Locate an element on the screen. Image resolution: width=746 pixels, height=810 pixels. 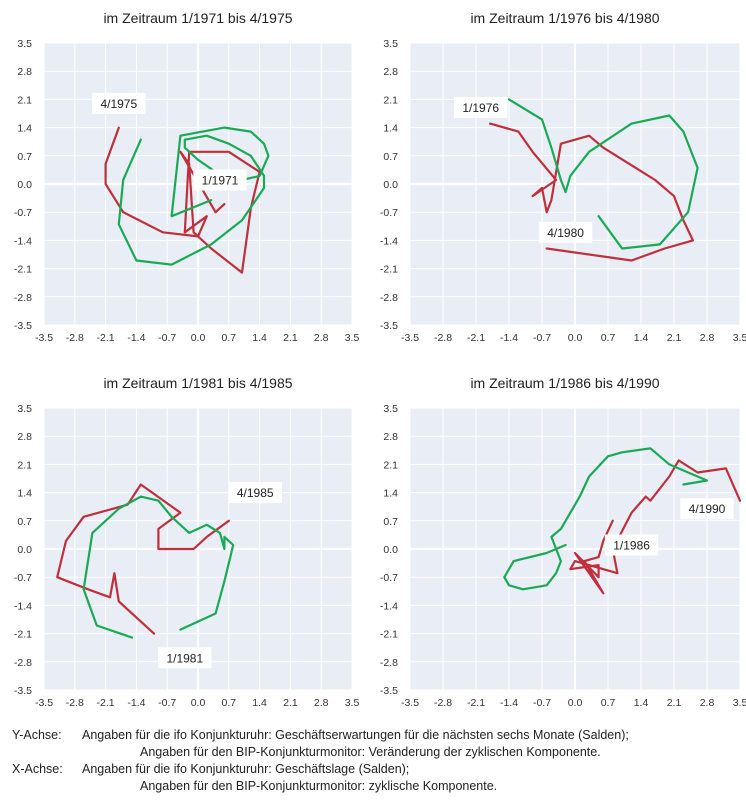
annotation-label: 1/1976 is located at coordinates (480, 108).